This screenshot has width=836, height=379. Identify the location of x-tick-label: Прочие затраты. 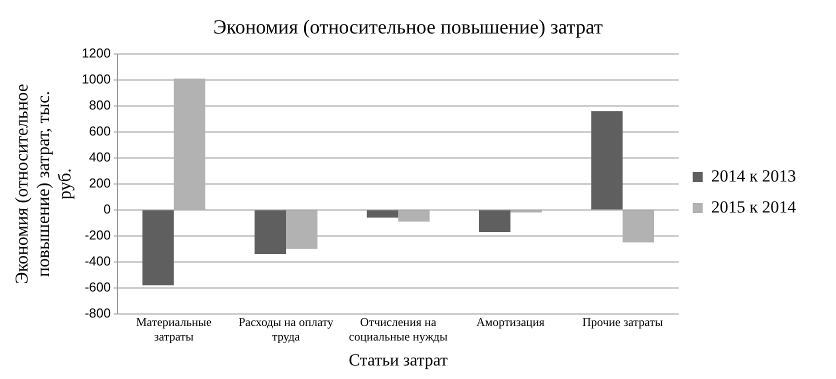
(622, 322).